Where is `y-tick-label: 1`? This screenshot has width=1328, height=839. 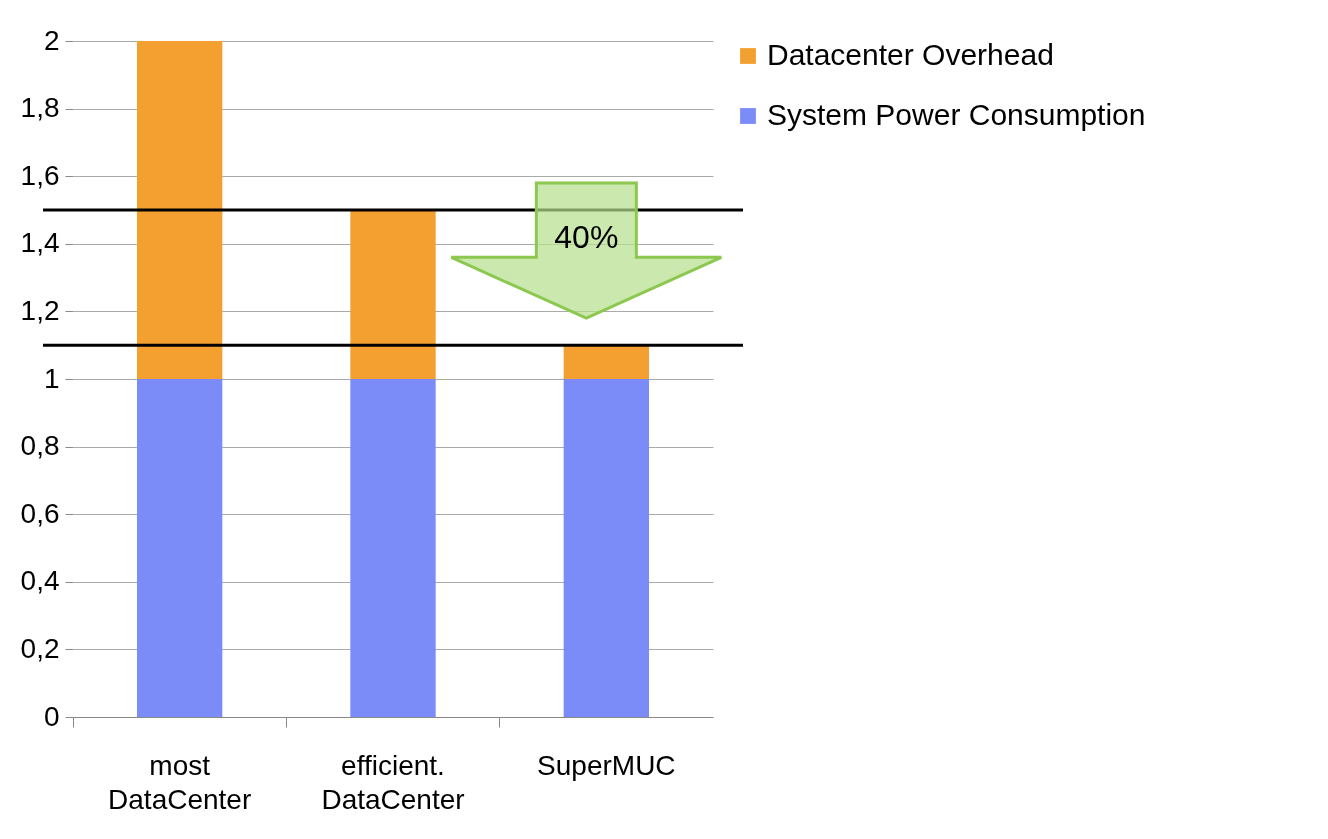 y-tick-label: 1 is located at coordinates (51, 378).